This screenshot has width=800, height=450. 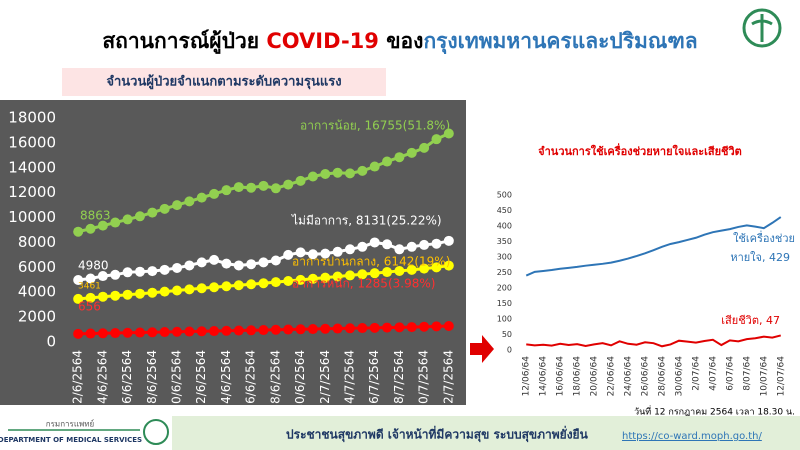 I want to click on x-tick-label: 12/06/64, so click(x=527, y=376).